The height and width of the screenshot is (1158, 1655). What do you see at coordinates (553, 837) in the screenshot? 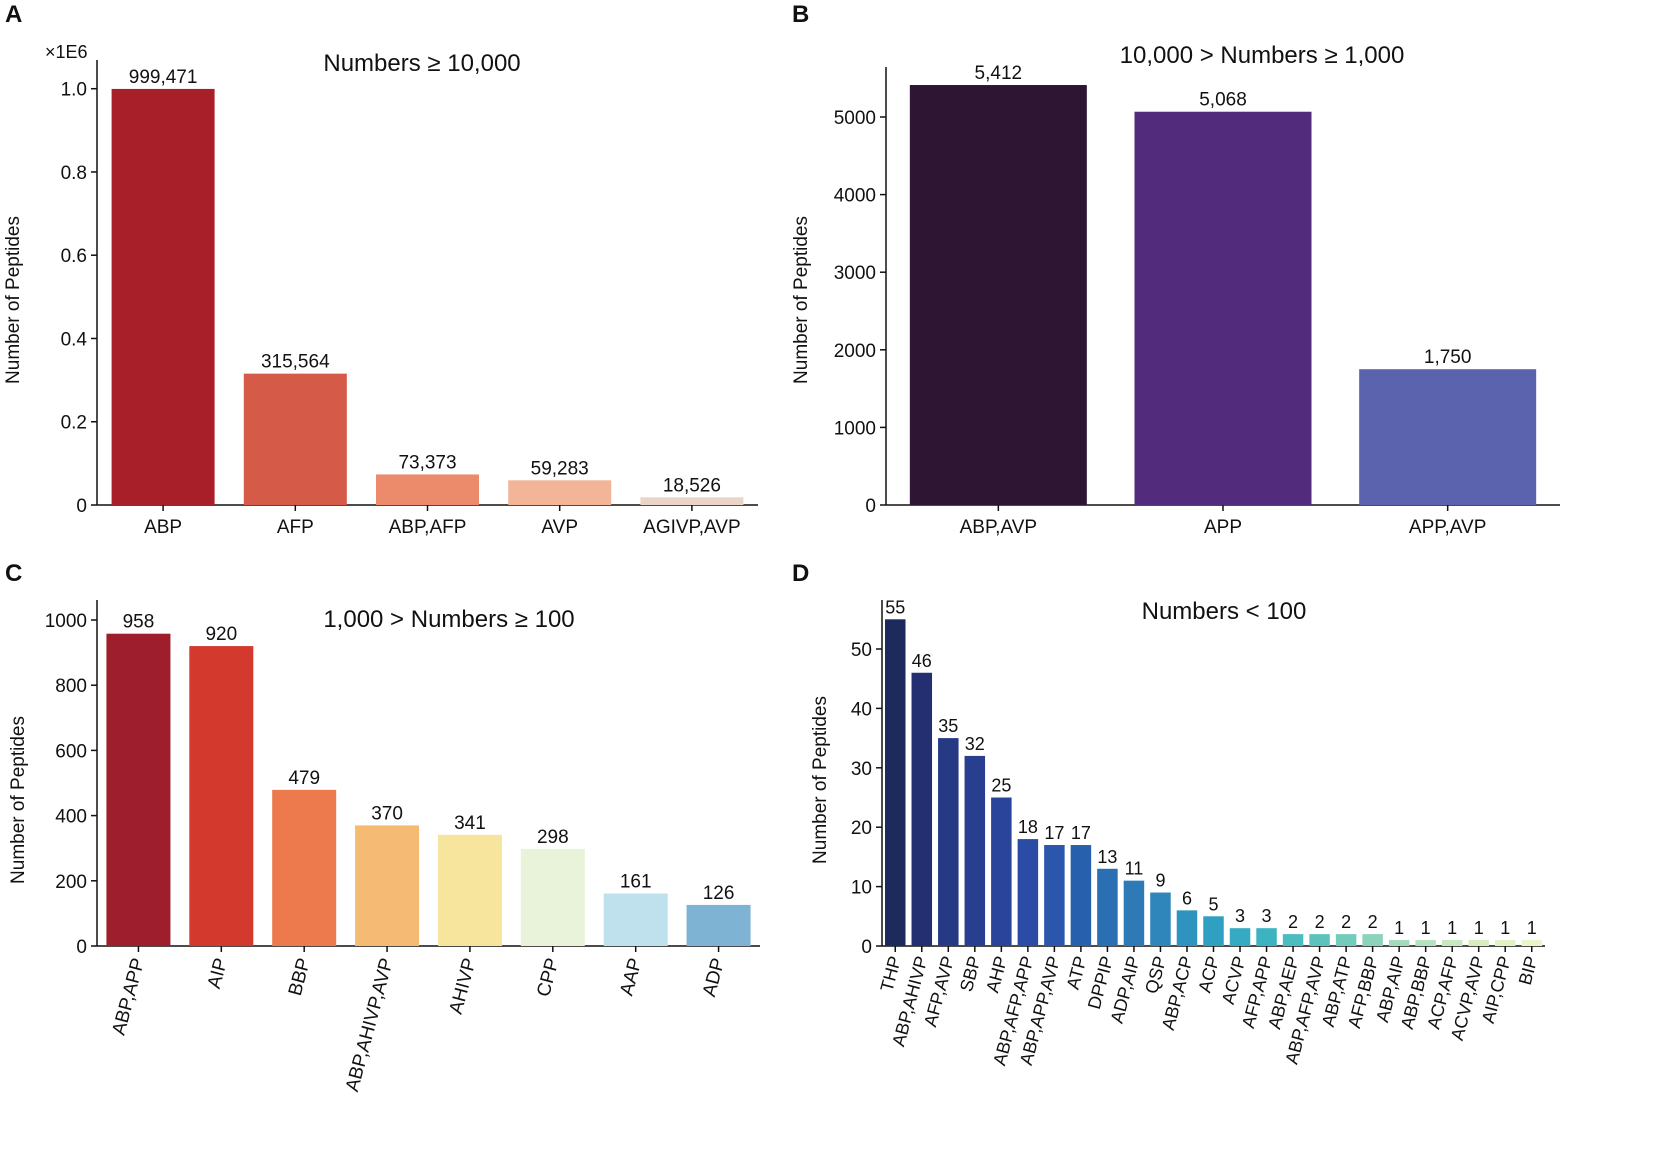
I see `bar-value-label: 298` at bounding box center [553, 837].